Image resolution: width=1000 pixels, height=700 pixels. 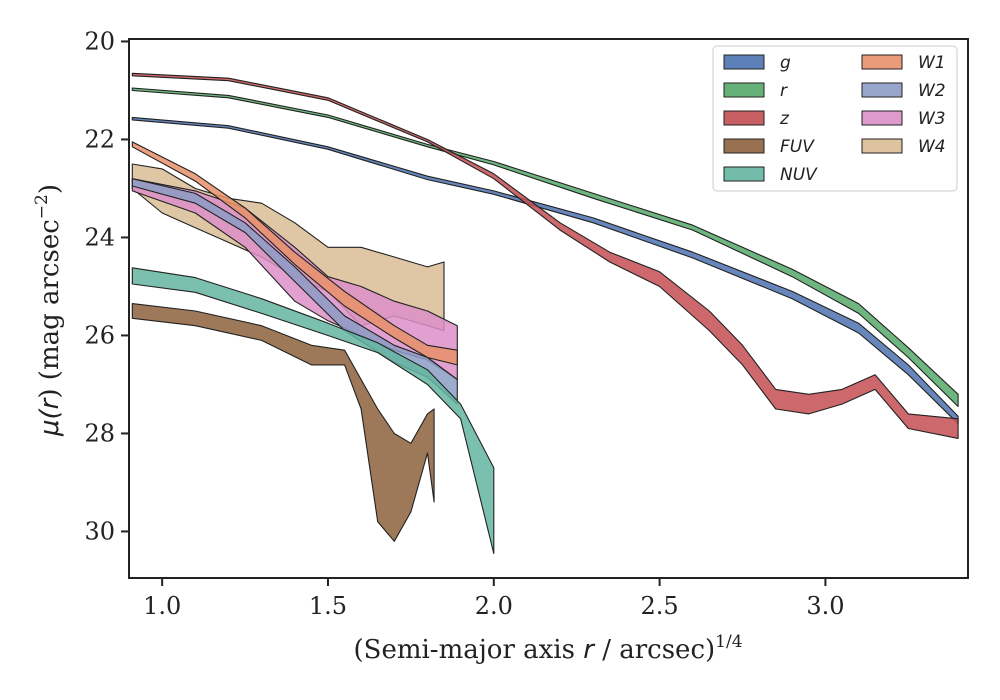 What do you see at coordinates (99, 531) in the screenshot?
I see `y-tick-label: 30` at bounding box center [99, 531].